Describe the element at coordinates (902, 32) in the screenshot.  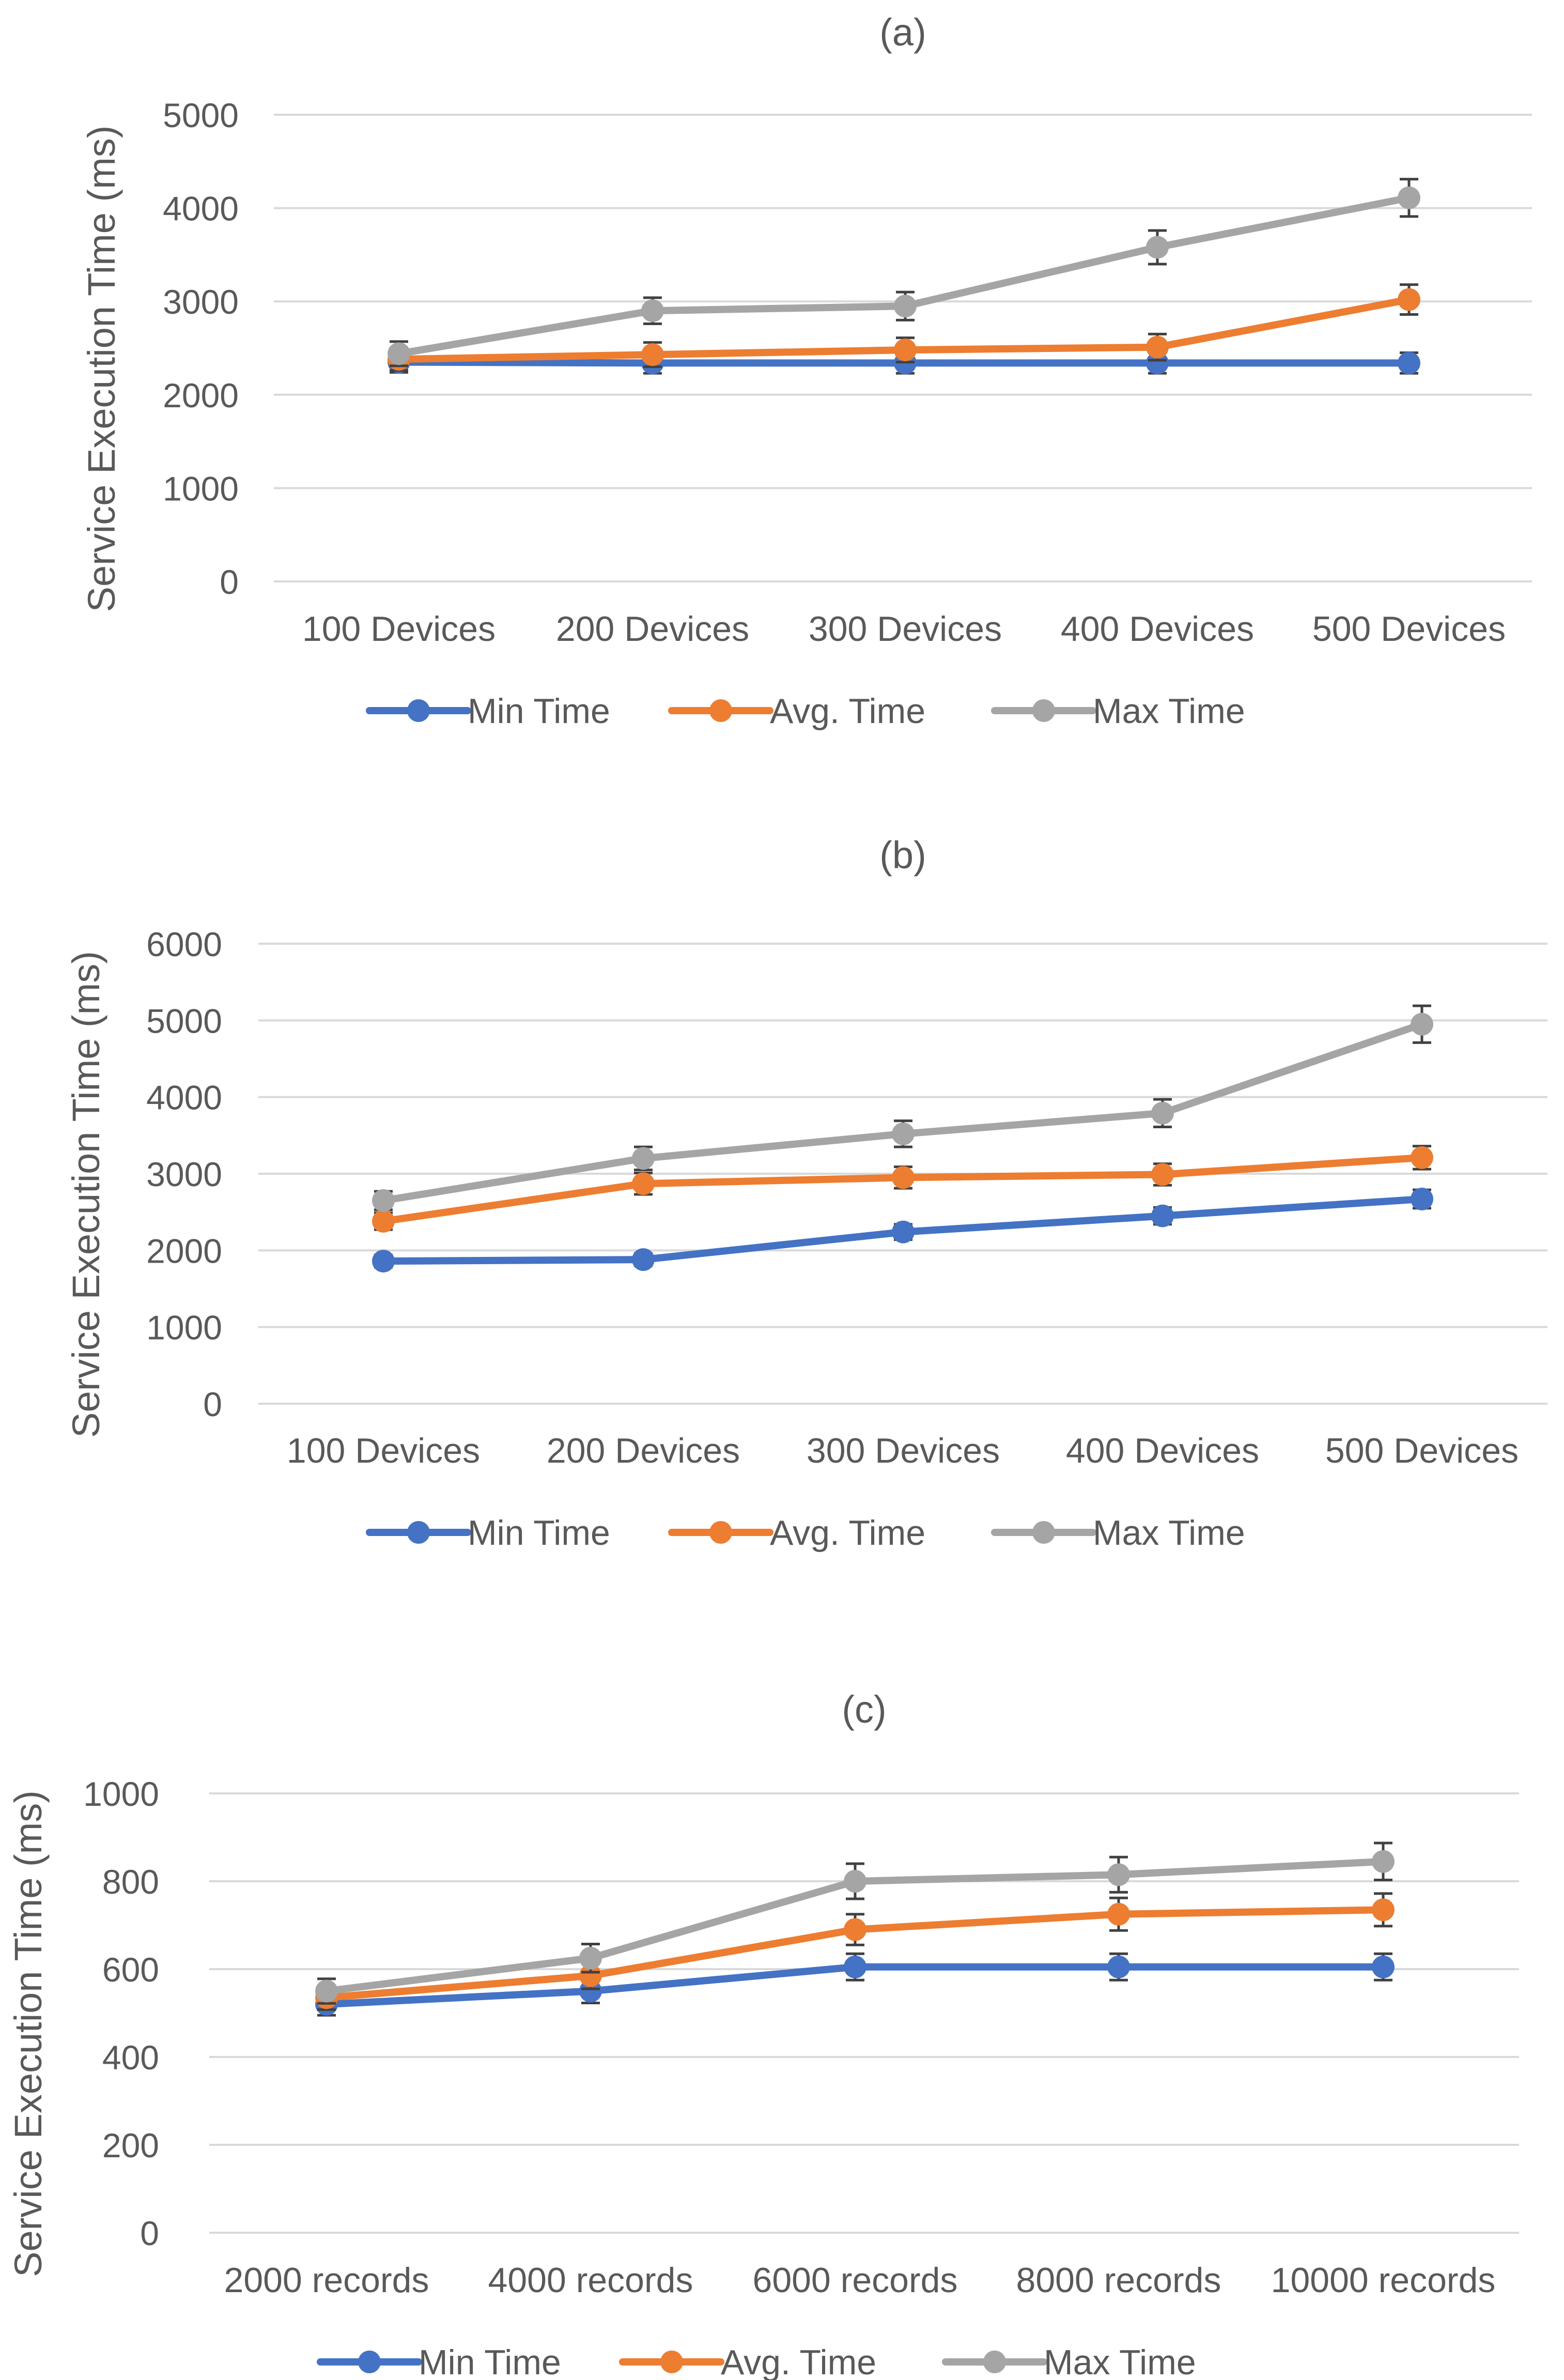
I see `chart-title: (a)` at that location.